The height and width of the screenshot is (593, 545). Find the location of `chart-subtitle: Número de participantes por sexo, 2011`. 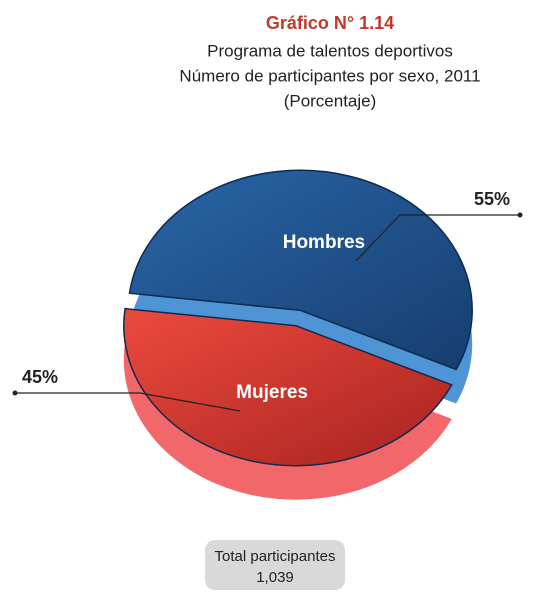

chart-subtitle: Número de participantes por sexo, 2011 is located at coordinates (329, 75).